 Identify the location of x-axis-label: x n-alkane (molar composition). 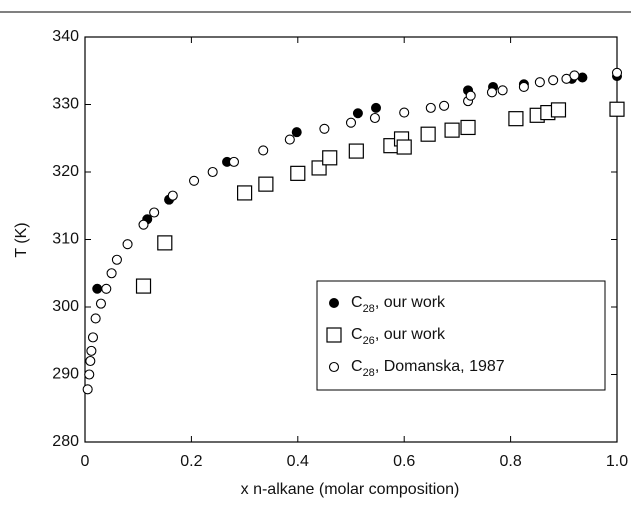
(350, 489).